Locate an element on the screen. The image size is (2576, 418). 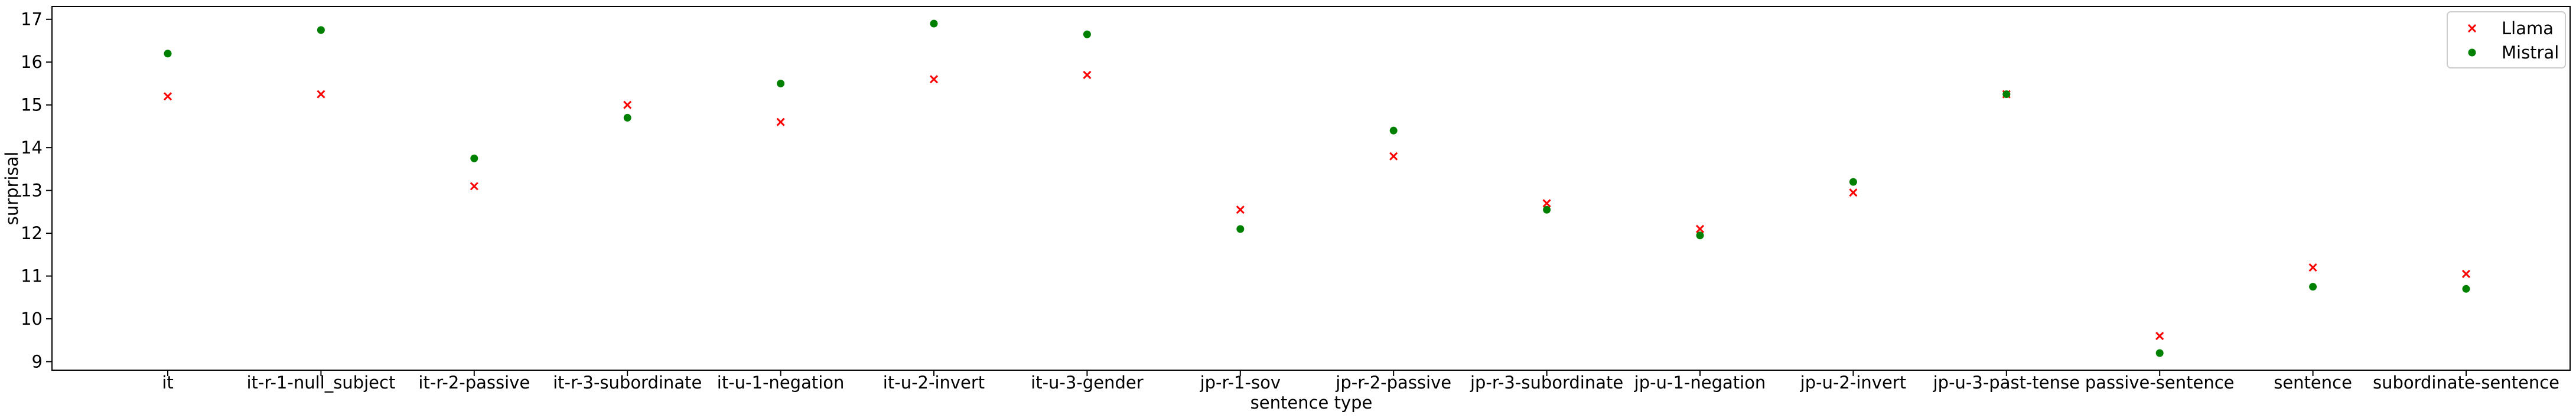
x-tick-label: jp-r-1-sov is located at coordinates (1241, 383).